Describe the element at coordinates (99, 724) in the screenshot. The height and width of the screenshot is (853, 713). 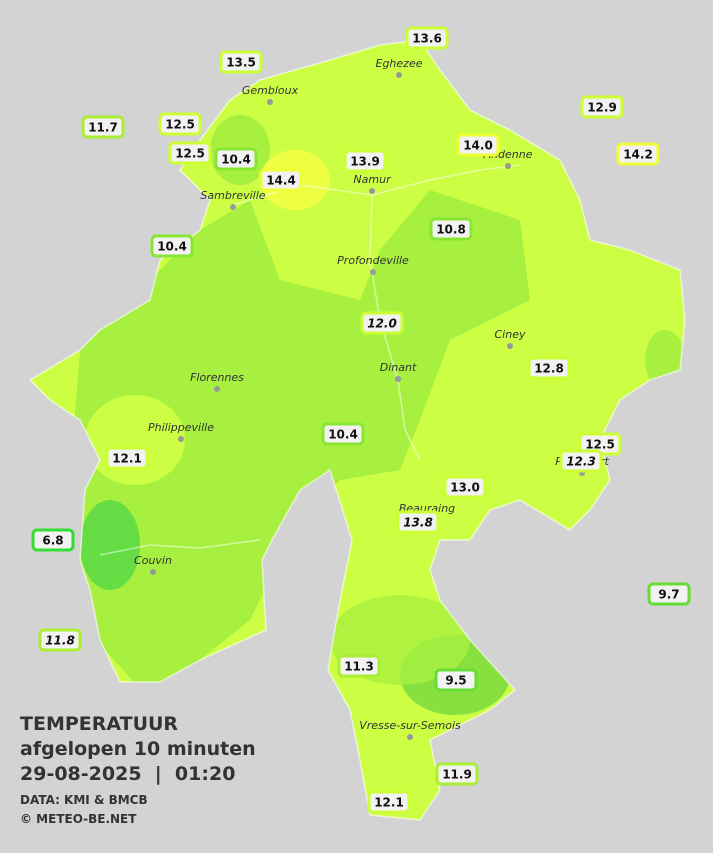
I see `title: TEMPERATUUR` at that location.